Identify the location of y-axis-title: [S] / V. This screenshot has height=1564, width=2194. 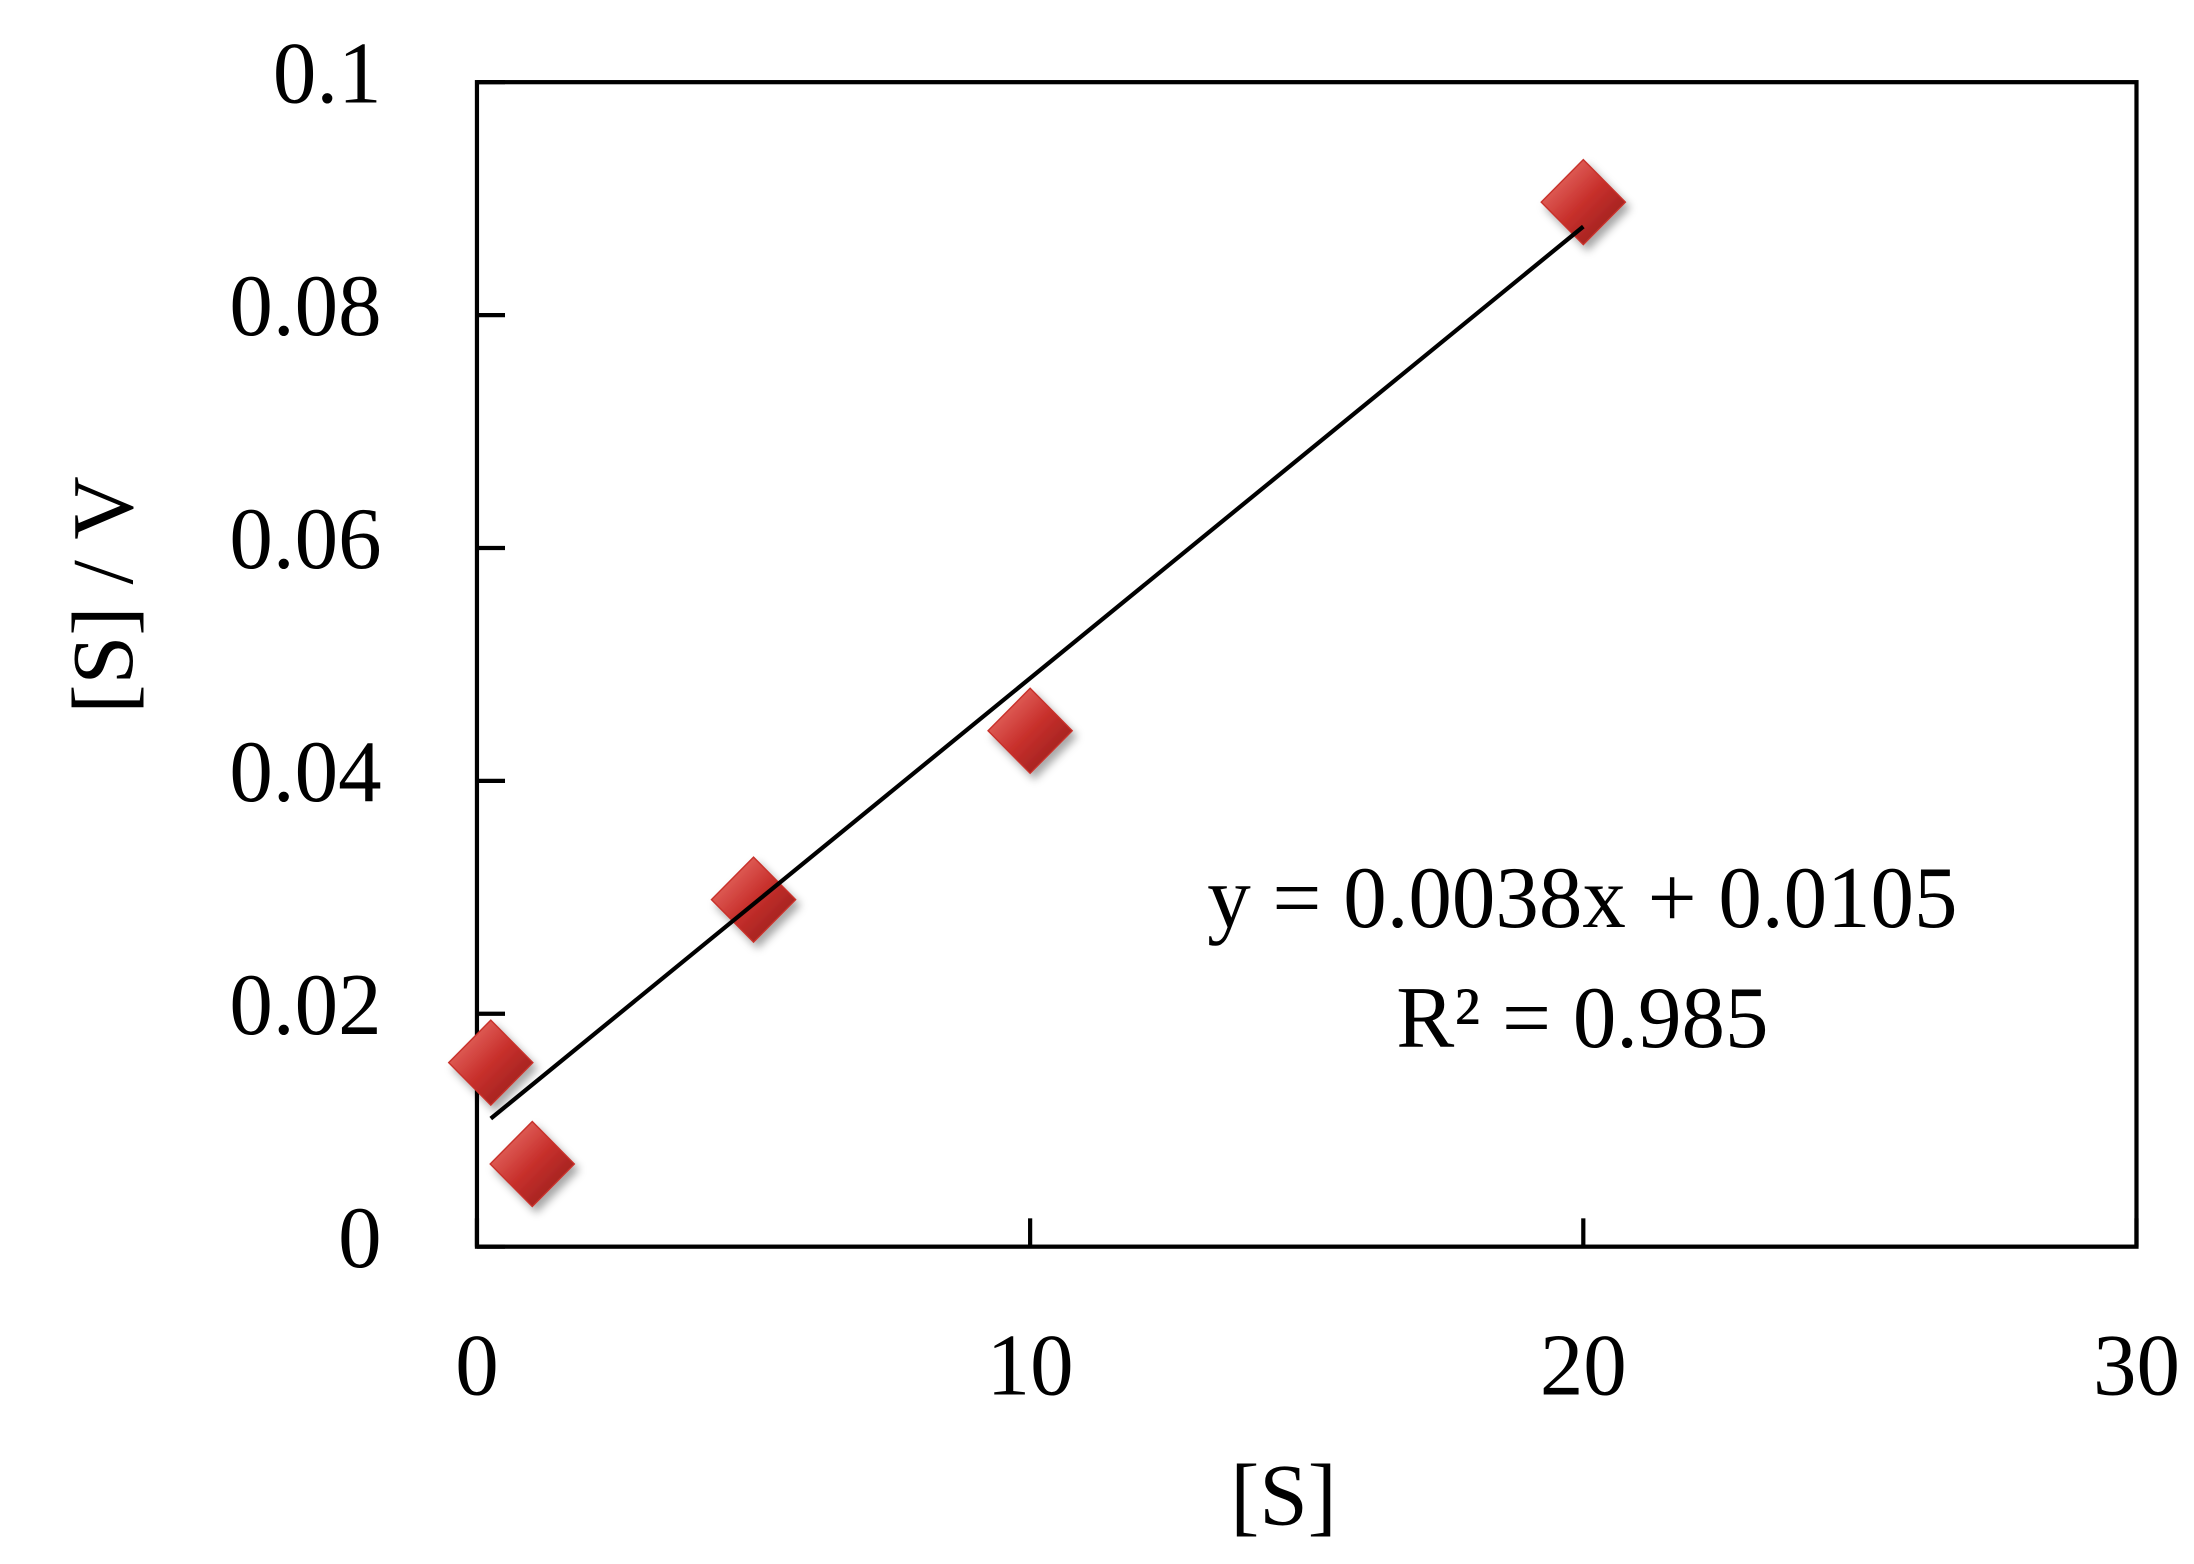
(103, 594).